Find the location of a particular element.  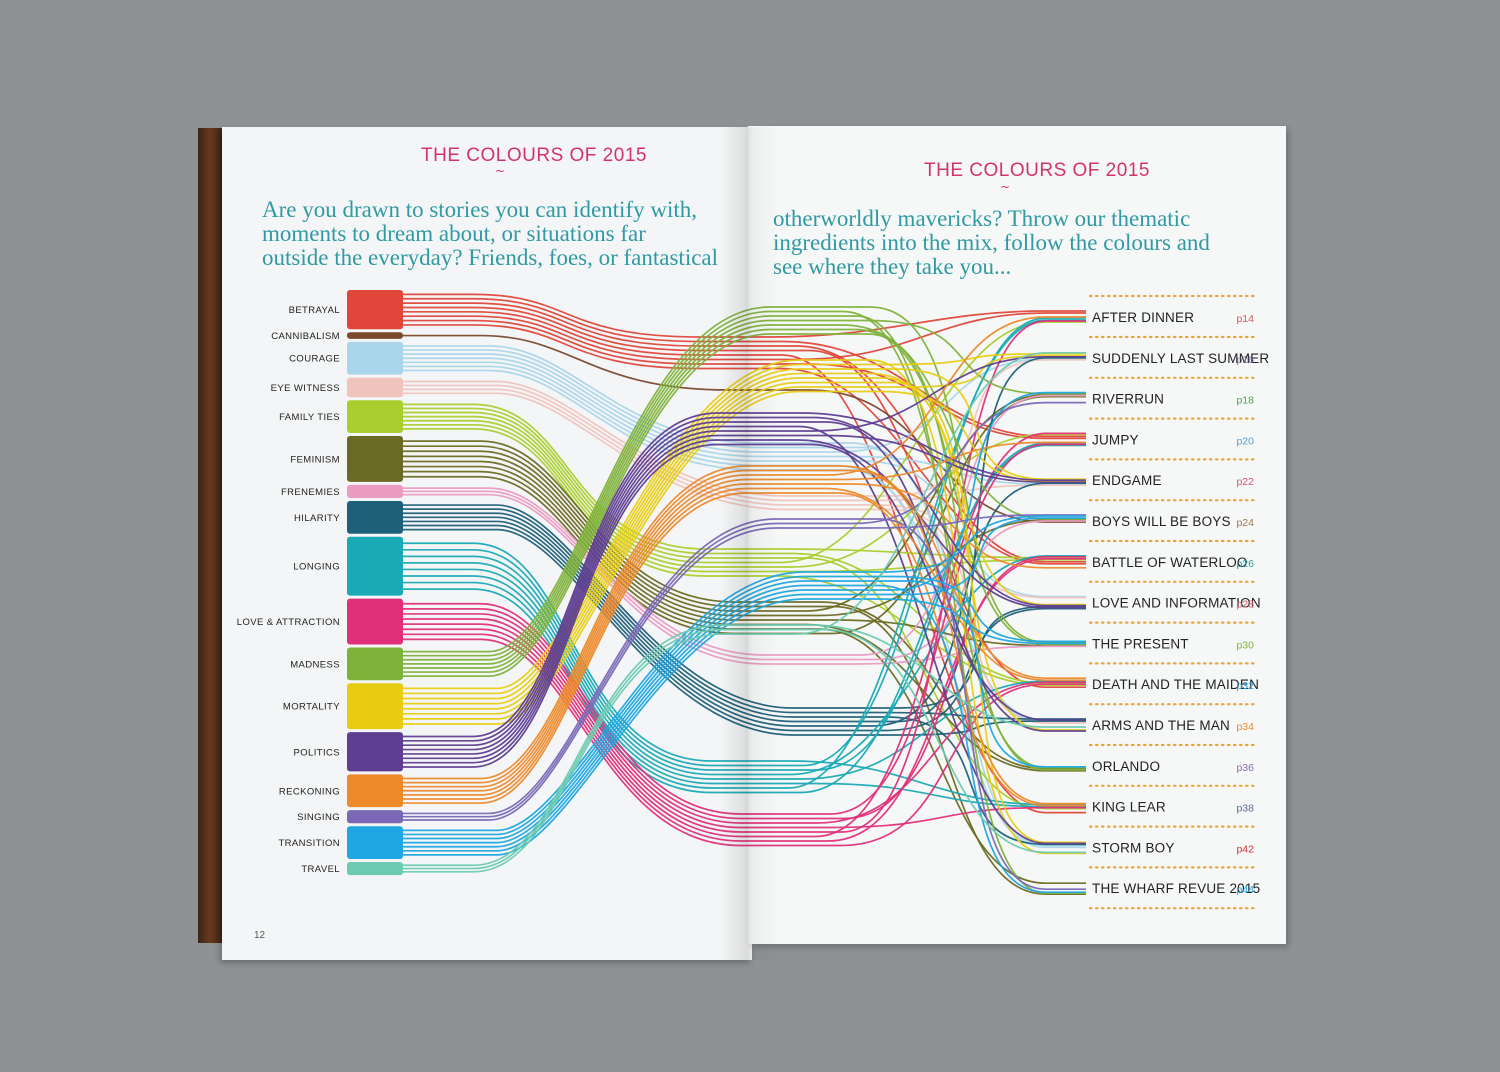

play-page-number: p30 is located at coordinates (1245, 645).